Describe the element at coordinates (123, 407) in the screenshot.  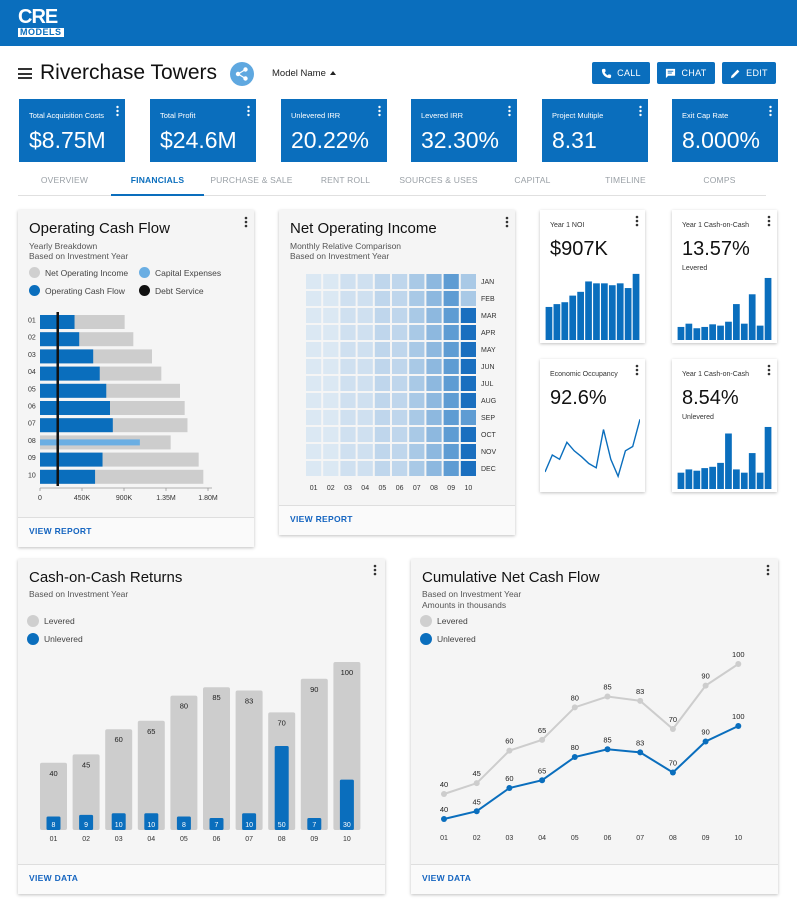
I see `operating-cash-flow-chart: 01 02 03 04 05 06 07 08 09 10 0 450K 900K 1.35M 1.80M` at that location.